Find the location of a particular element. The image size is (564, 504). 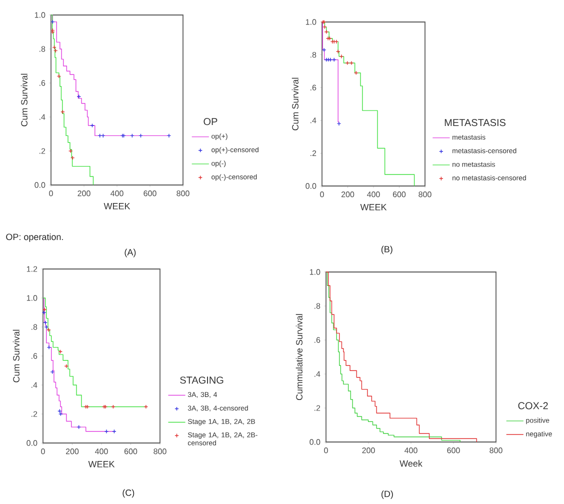

legend-title: METASTASIS is located at coordinates (475, 122).